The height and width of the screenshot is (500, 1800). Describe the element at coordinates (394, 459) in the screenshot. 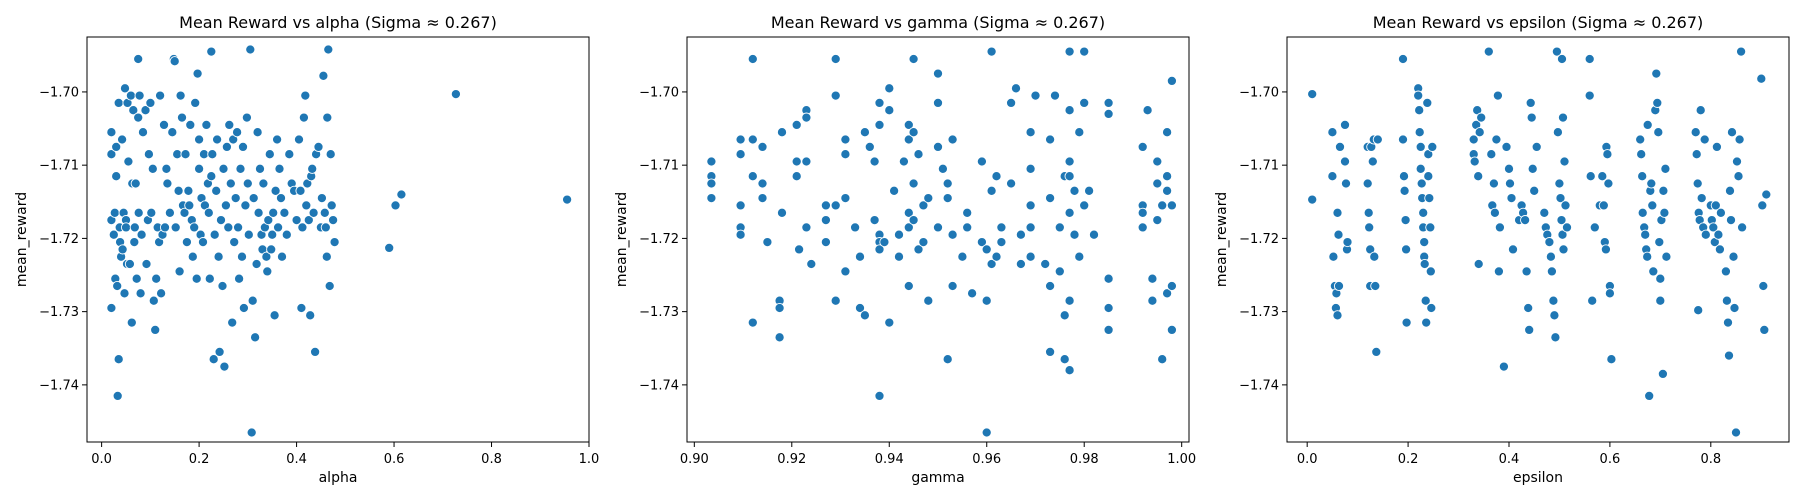

I see `alpha-x-tick-label: 0.6` at that location.